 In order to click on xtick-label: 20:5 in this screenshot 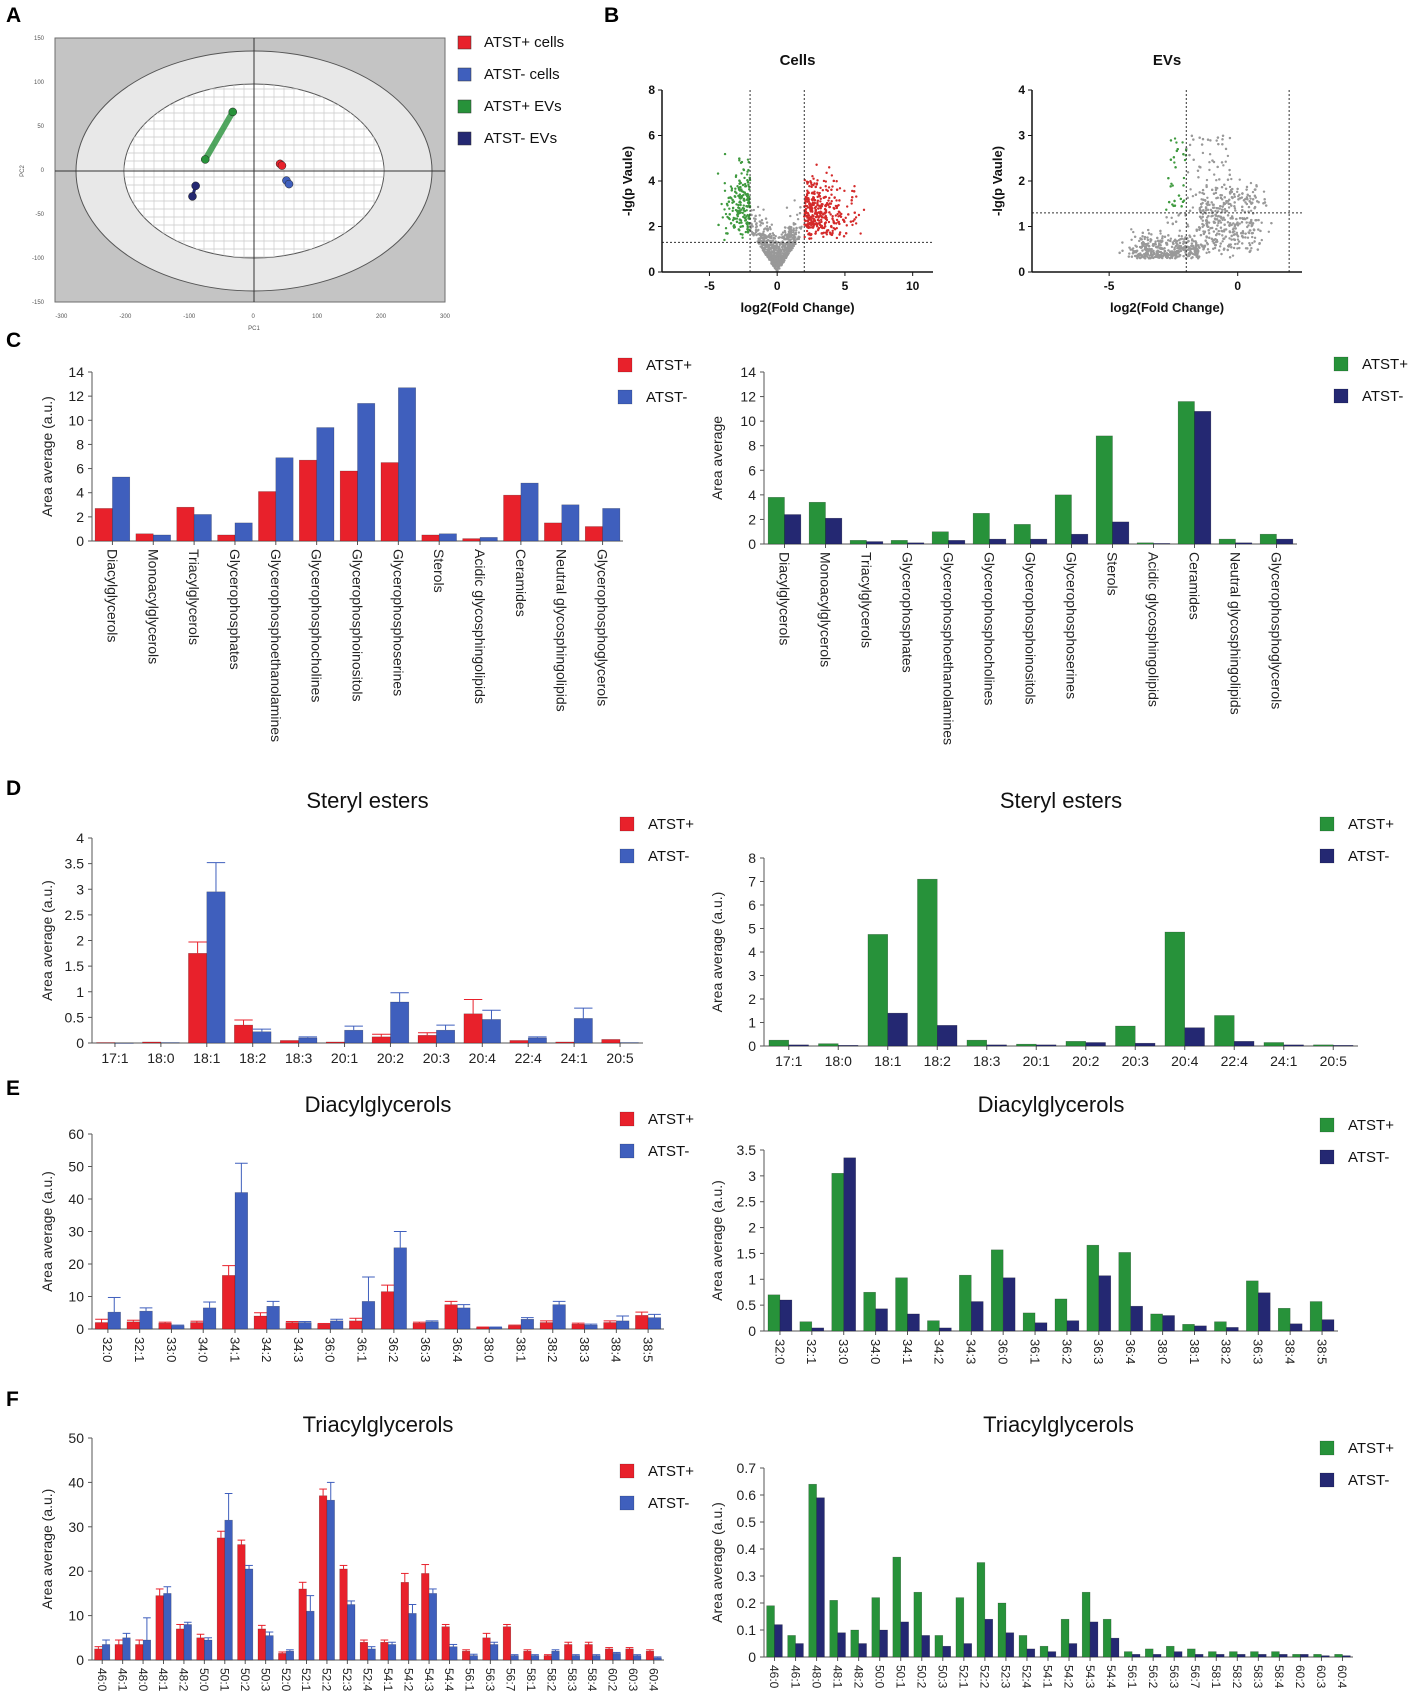, I will do `click(619, 1058)`.